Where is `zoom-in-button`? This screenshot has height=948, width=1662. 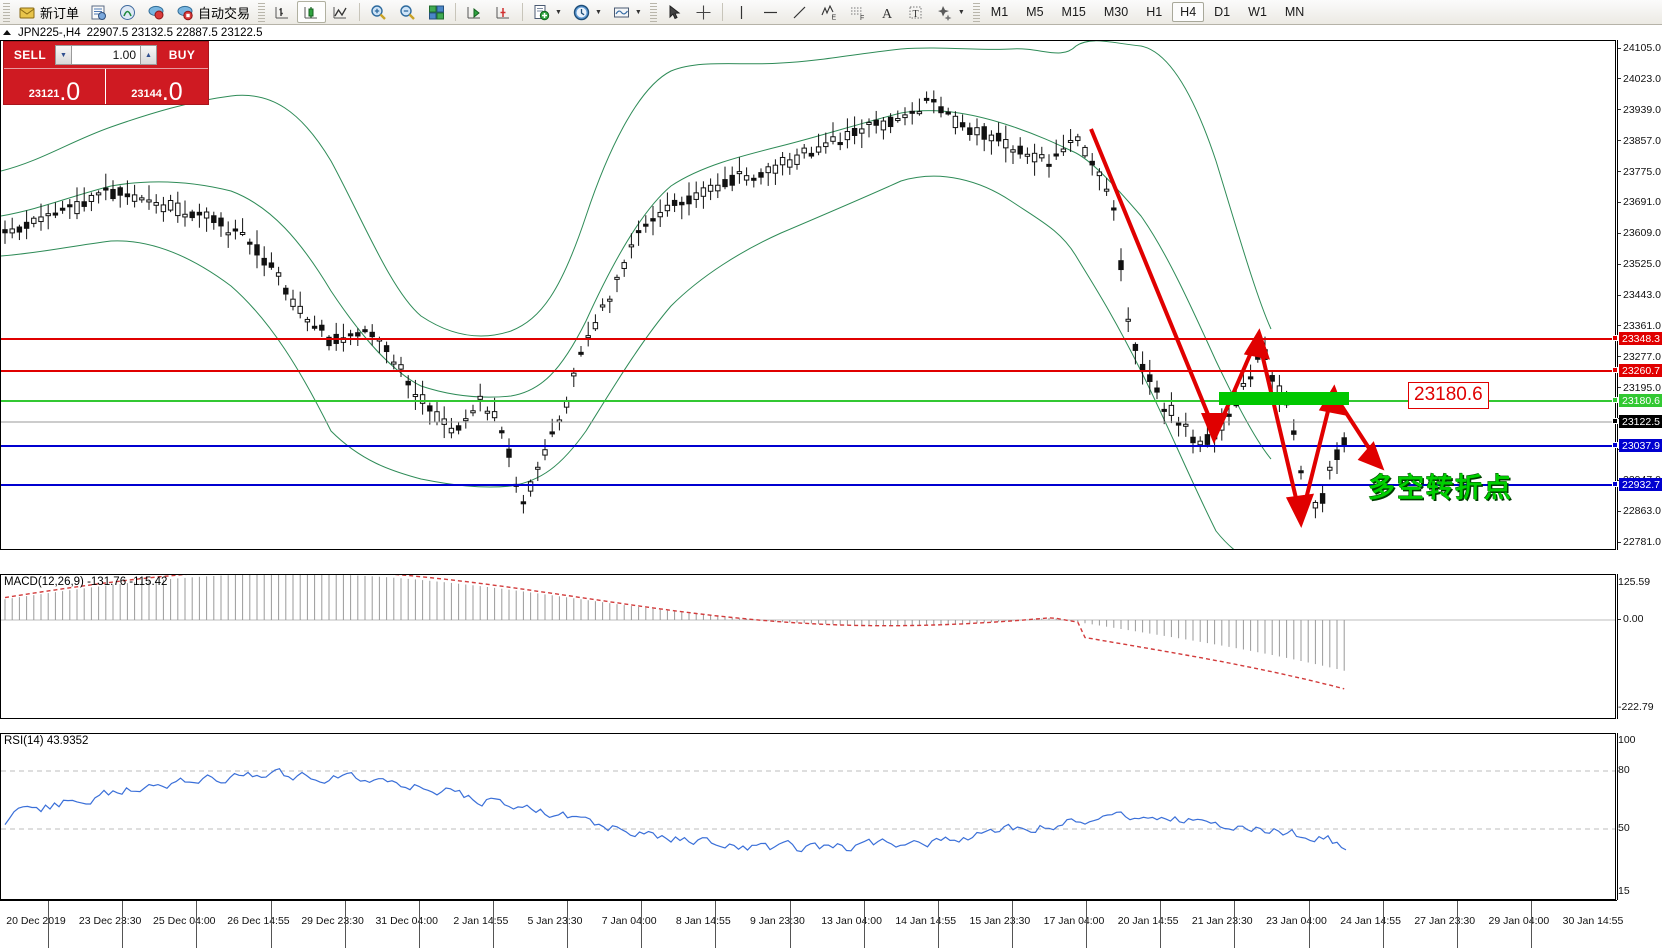 zoom-in-button is located at coordinates (378, 12).